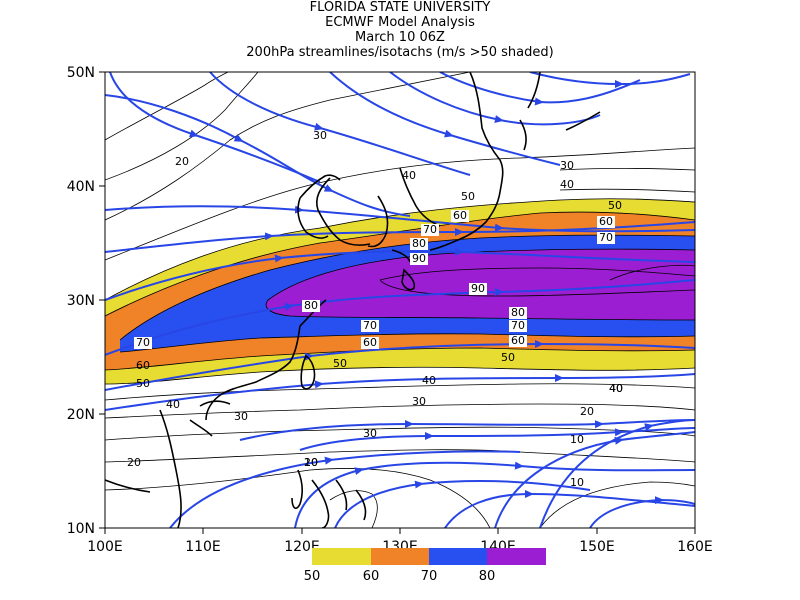 This screenshot has height=600, width=800. Describe the element at coordinates (487, 576) in the screenshot. I see `legend-label: 80` at that location.